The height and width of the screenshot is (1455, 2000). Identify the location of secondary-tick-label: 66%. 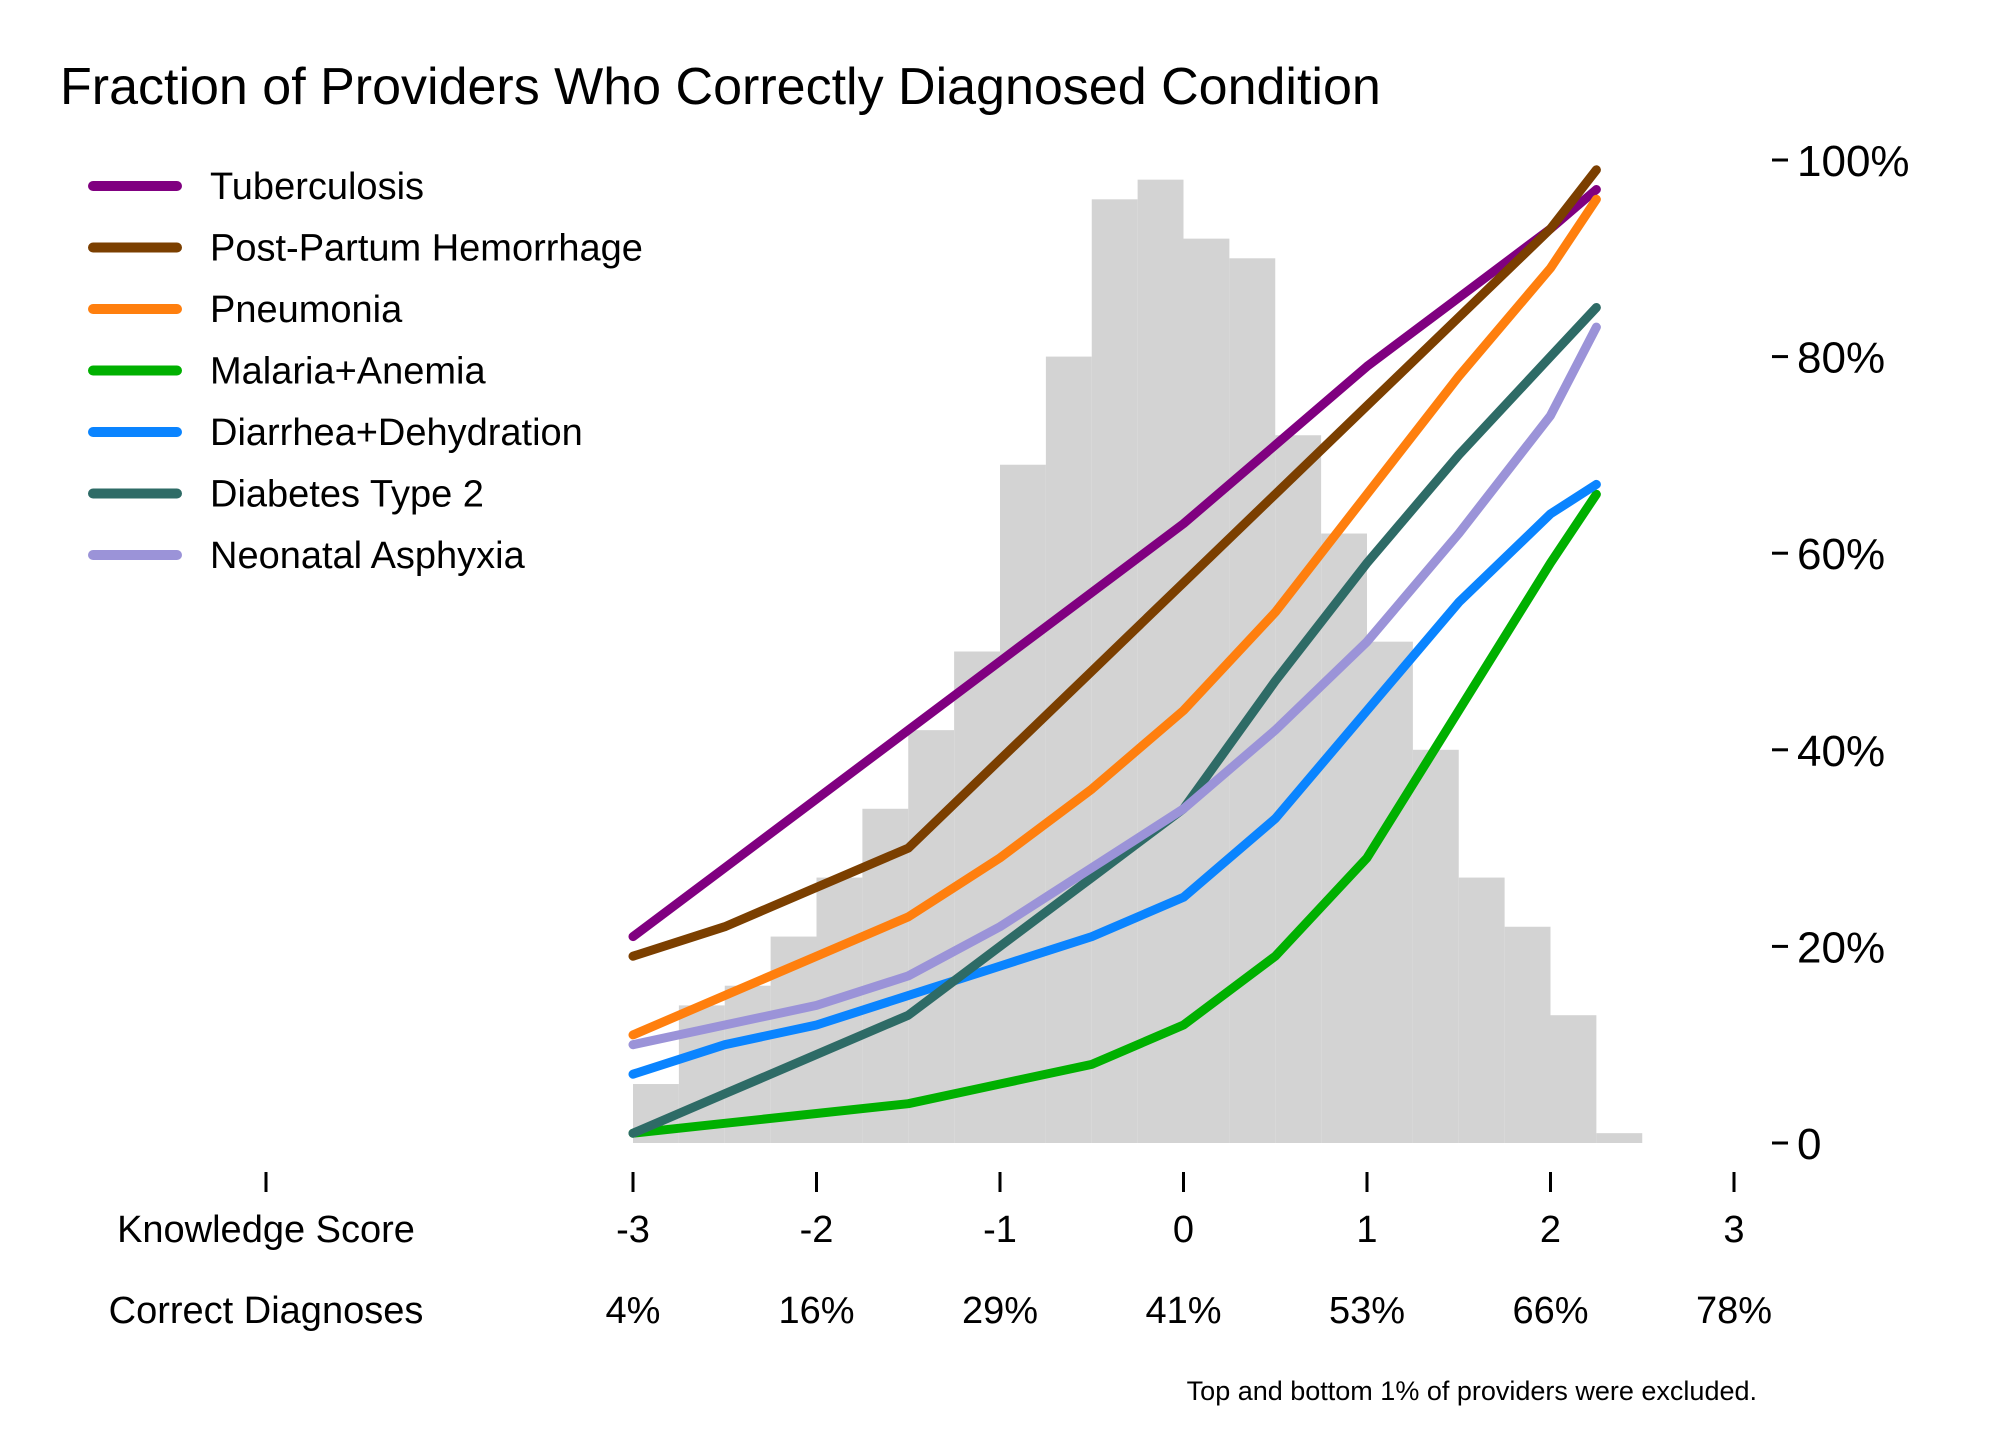
(1550, 1311).